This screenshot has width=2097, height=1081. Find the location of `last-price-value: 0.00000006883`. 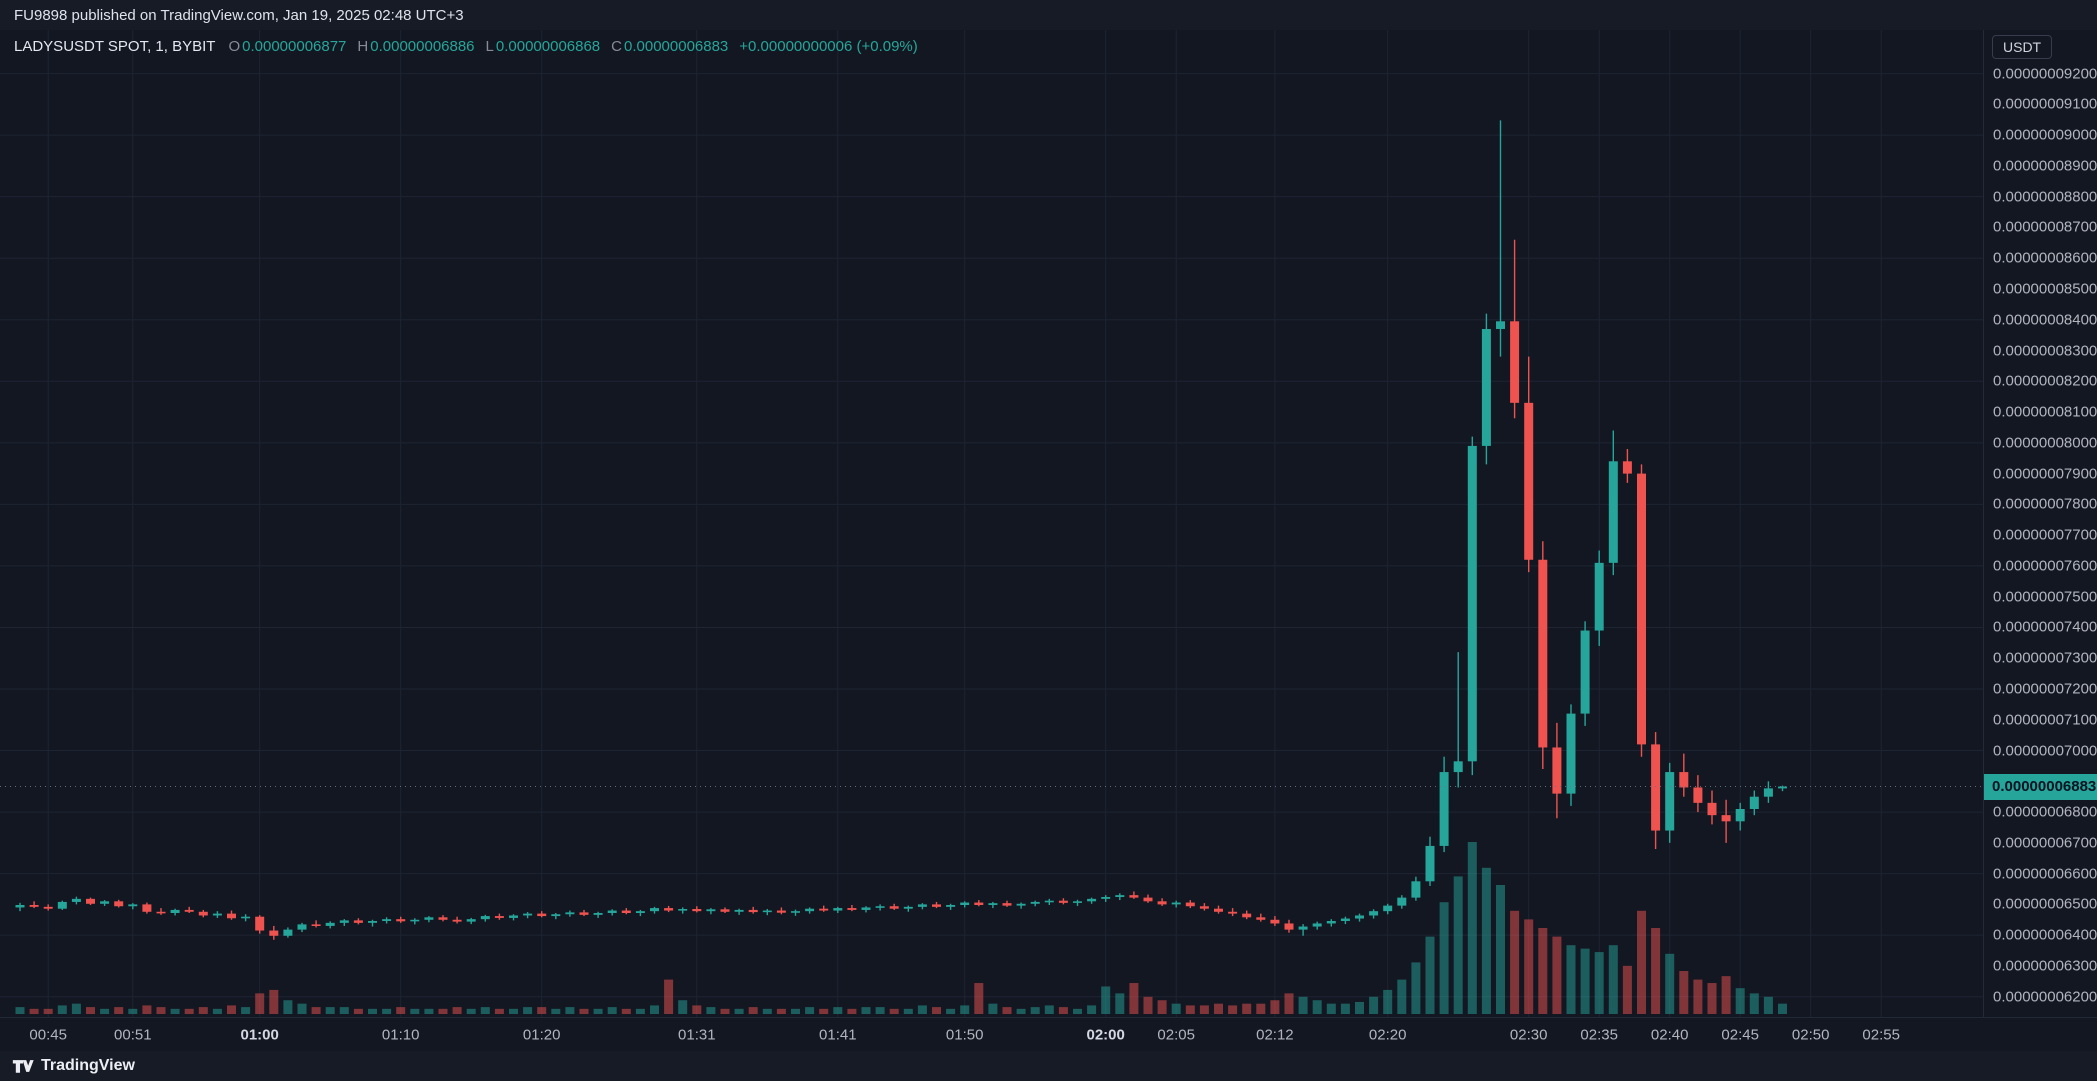

last-price-value: 0.00000006883 is located at coordinates (2044, 787).